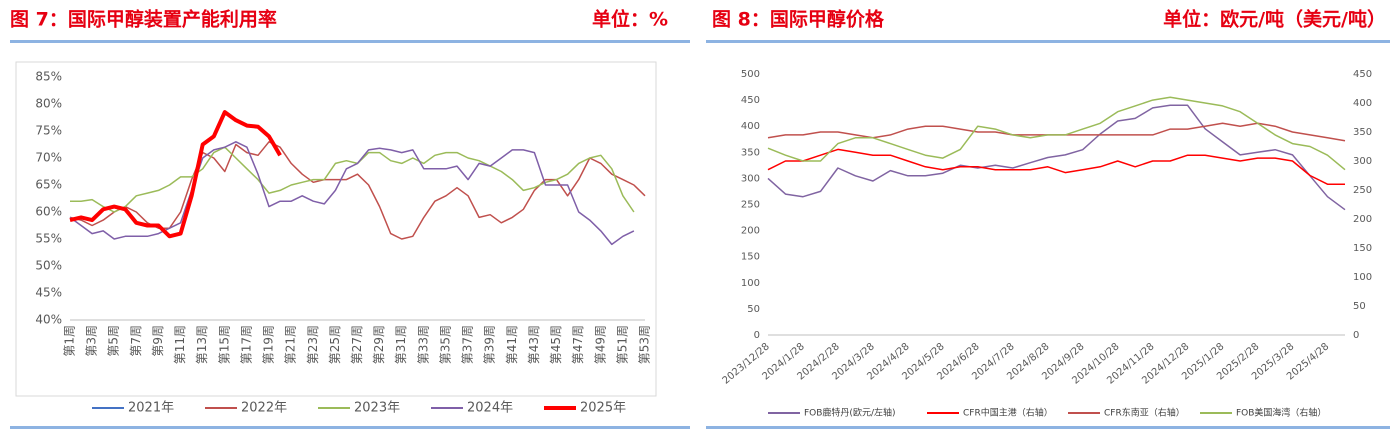 The height and width of the screenshot is (431, 1396). What do you see at coordinates (48, 104) in the screenshot?
I see `y-tick-label: 80%` at bounding box center [48, 104].